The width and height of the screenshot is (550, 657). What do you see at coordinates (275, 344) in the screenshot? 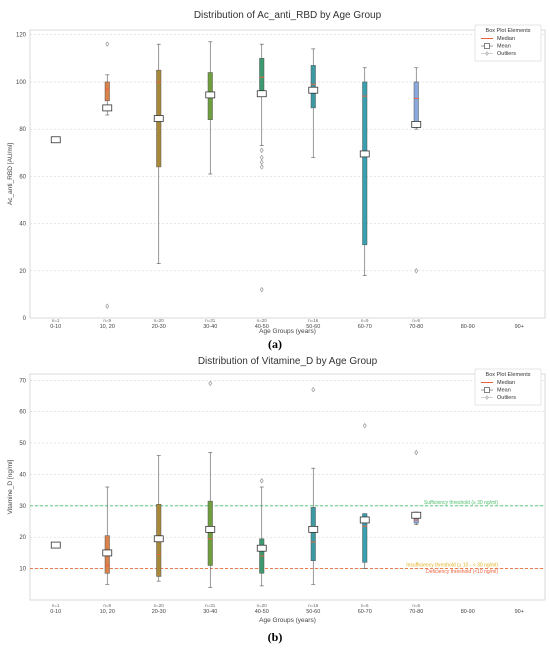
I see `panel-label-a: (a)` at bounding box center [275, 344].